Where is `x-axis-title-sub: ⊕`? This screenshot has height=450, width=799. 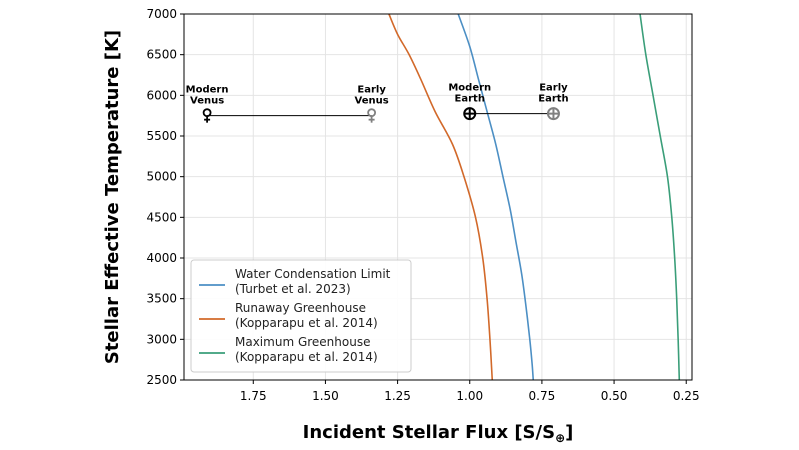
x-axis-title-sub: ⊕ is located at coordinates (560, 438).